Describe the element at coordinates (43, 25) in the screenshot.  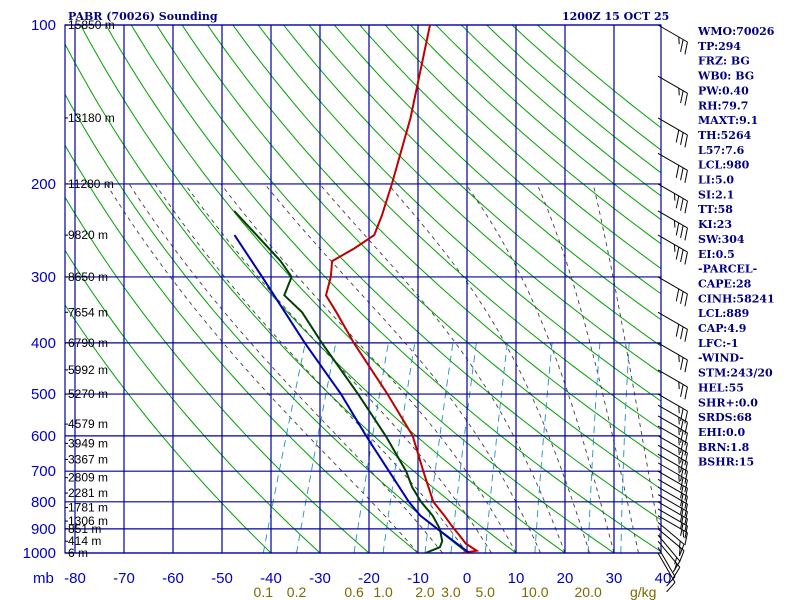
I see `pressure-label: 100` at that location.